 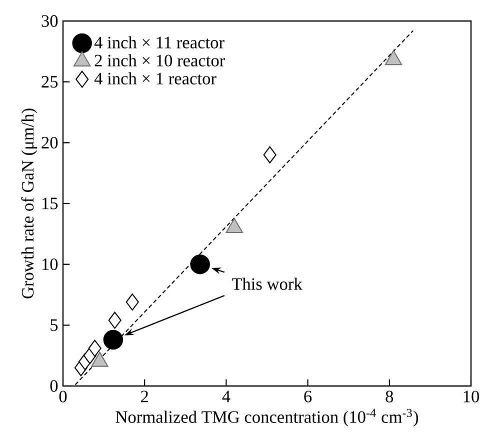 I want to click on x-tick-label: 8, so click(x=390, y=396).